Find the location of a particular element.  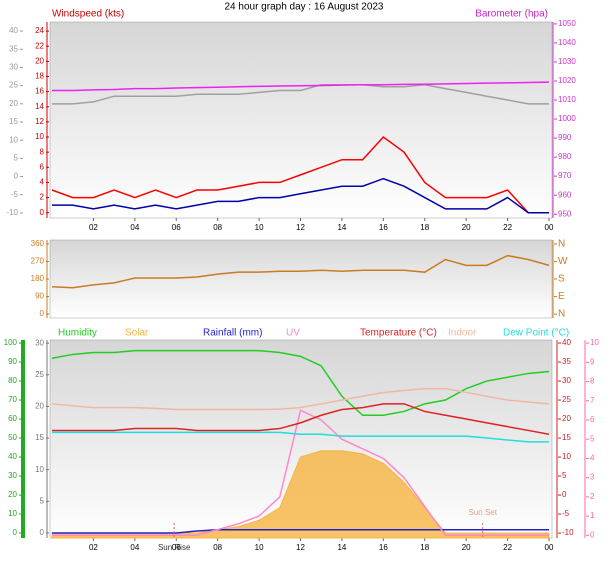

legend-entry: UV is located at coordinates (293, 333).